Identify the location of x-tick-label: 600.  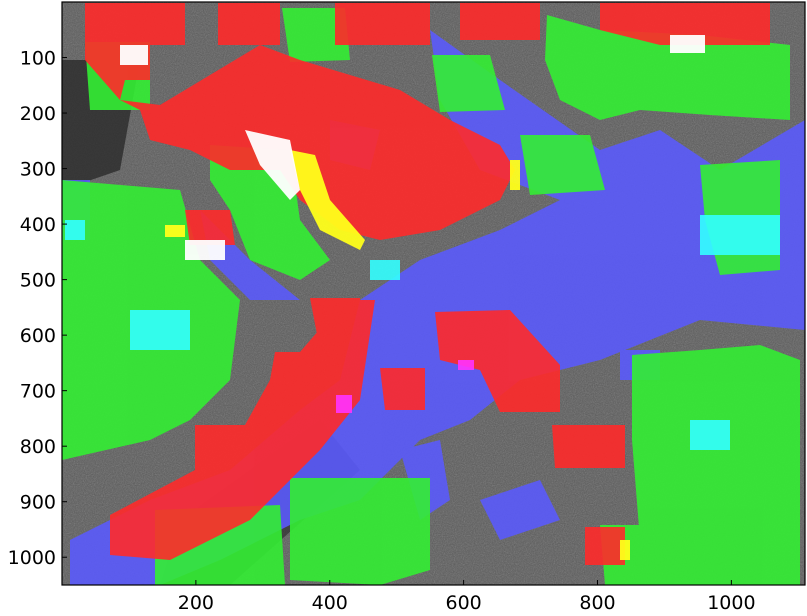
(463, 603).